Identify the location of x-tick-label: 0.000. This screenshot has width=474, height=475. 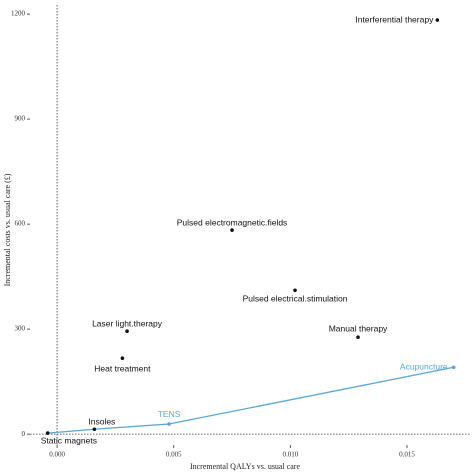
(57, 455).